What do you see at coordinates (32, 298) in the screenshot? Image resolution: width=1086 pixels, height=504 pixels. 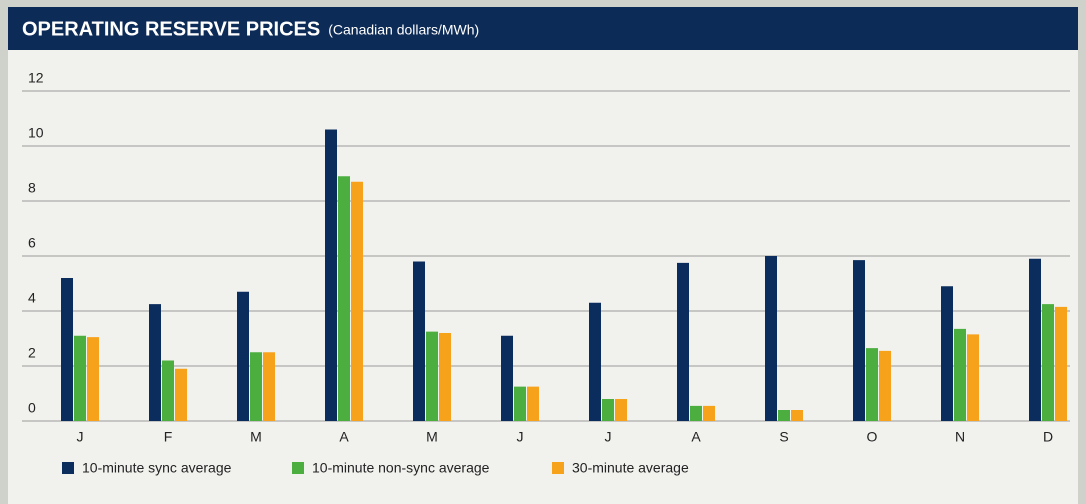 I see `y-tick-label: 4` at bounding box center [32, 298].